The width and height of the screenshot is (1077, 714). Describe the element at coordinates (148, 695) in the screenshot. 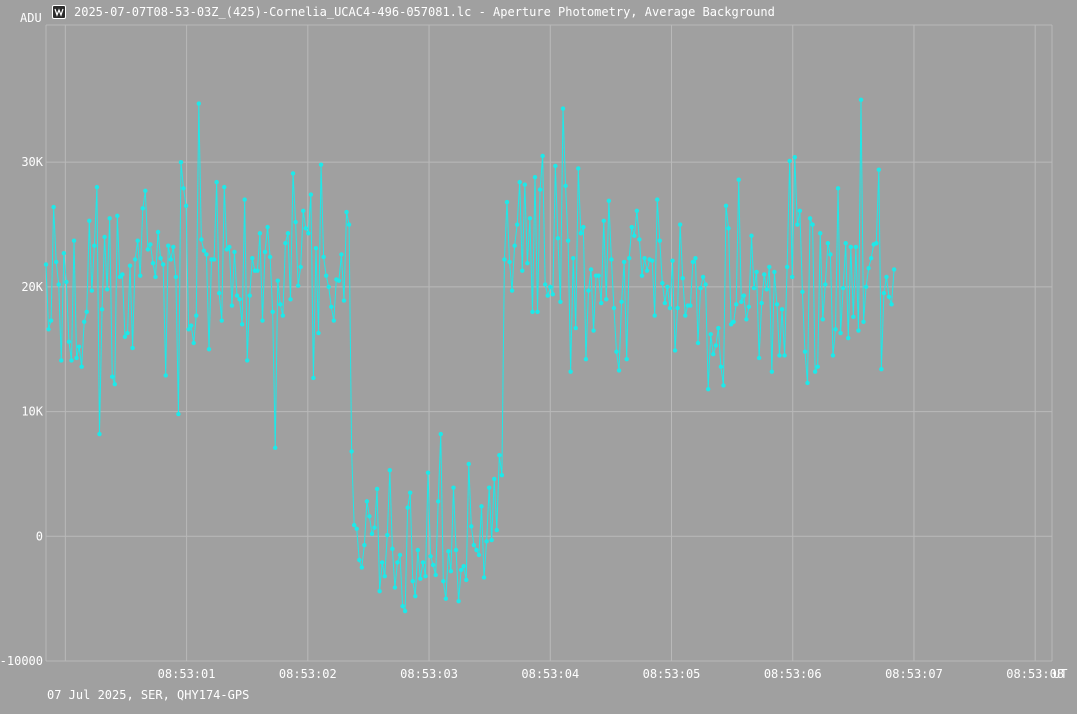

I see `footer-info: 07 Jul 2025, SER, QHY174-GPS` at that location.